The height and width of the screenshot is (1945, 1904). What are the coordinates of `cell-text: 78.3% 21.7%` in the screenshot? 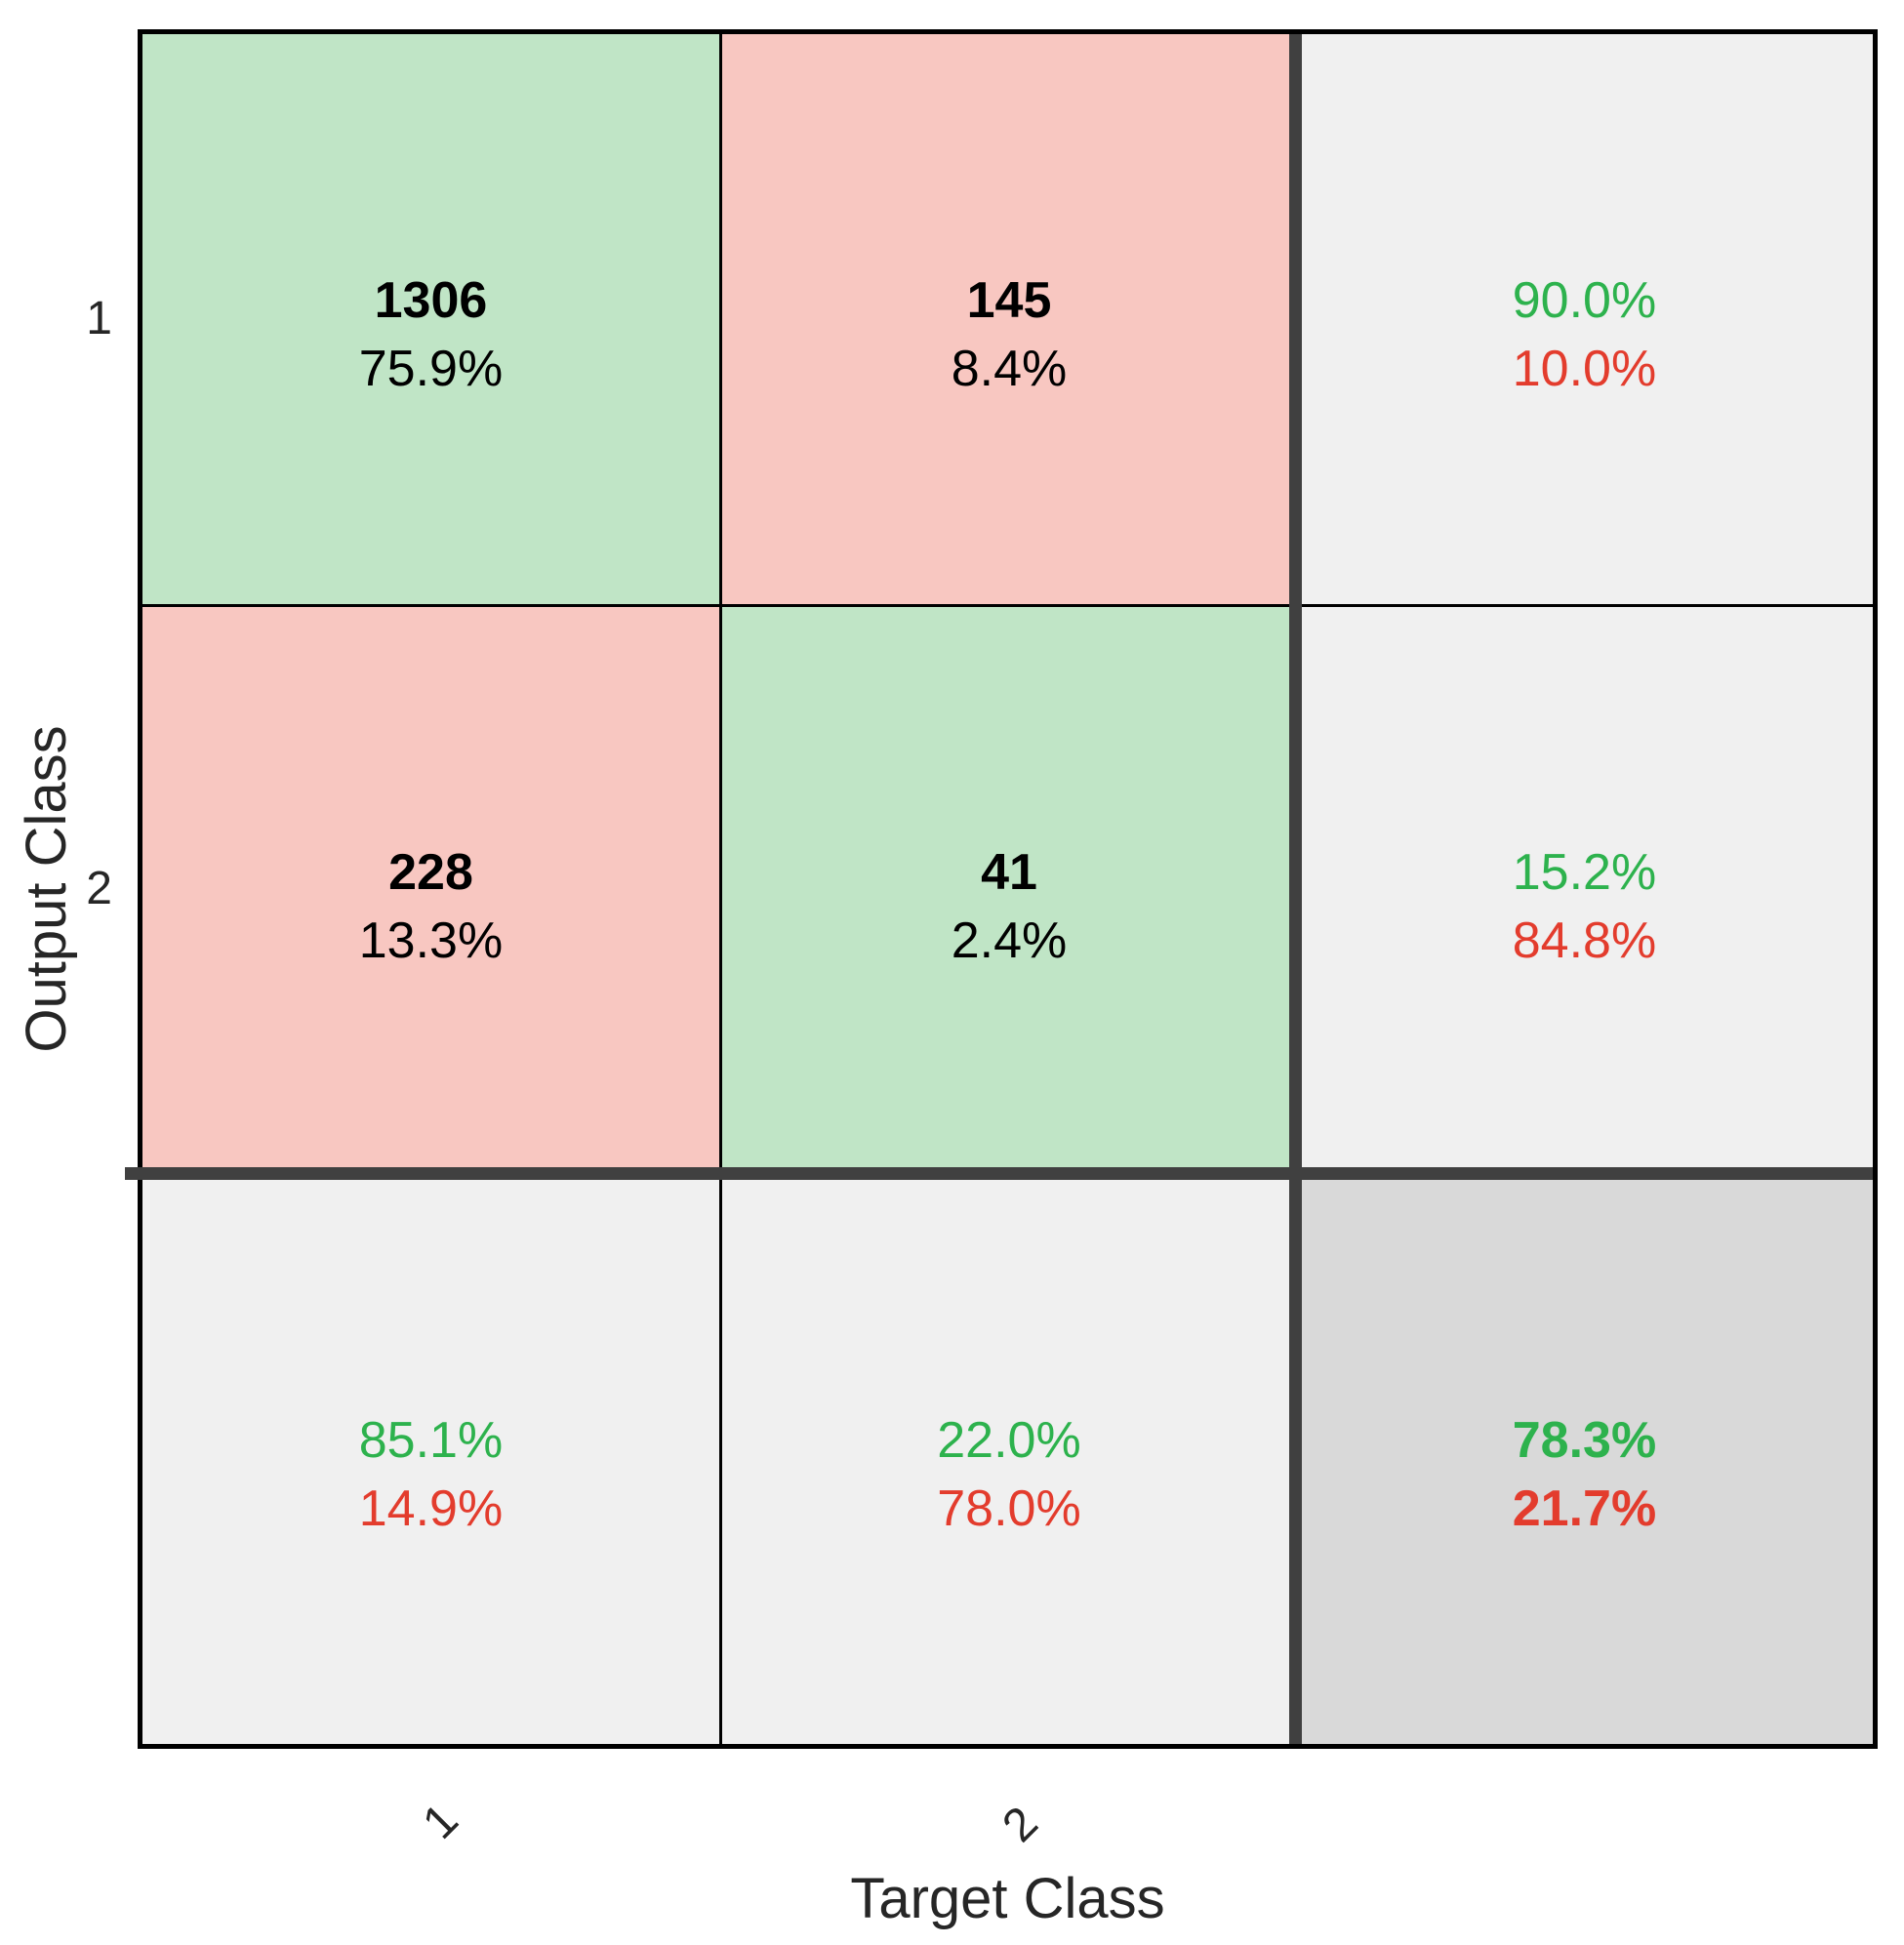 It's located at (1584, 1474).